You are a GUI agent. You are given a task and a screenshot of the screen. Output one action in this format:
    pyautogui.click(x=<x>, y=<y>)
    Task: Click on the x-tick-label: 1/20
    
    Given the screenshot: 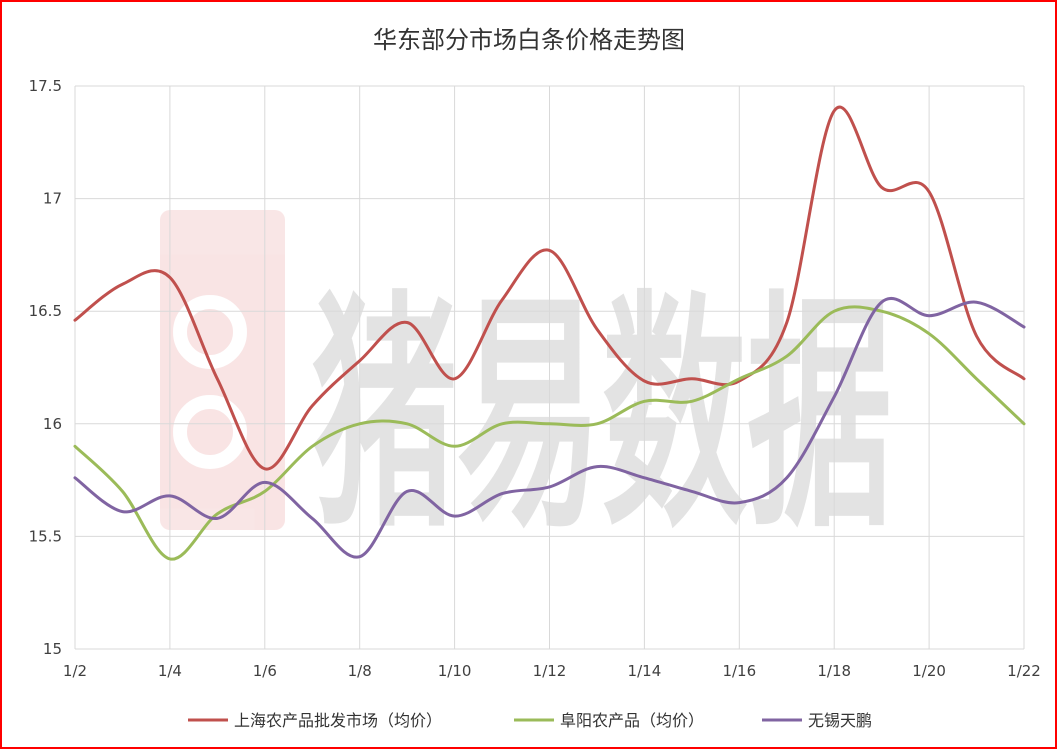 What is the action you would take?
    pyautogui.click(x=929, y=671)
    